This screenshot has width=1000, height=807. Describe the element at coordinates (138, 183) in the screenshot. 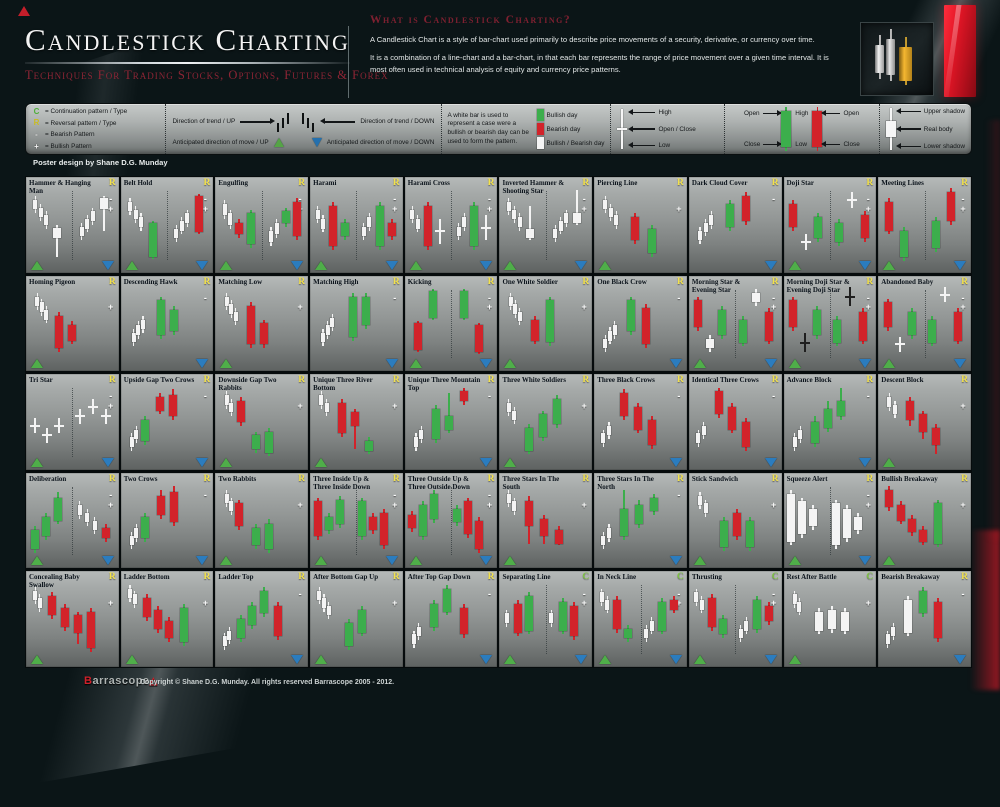

I see `pattern-name: Belt Hold` at that location.